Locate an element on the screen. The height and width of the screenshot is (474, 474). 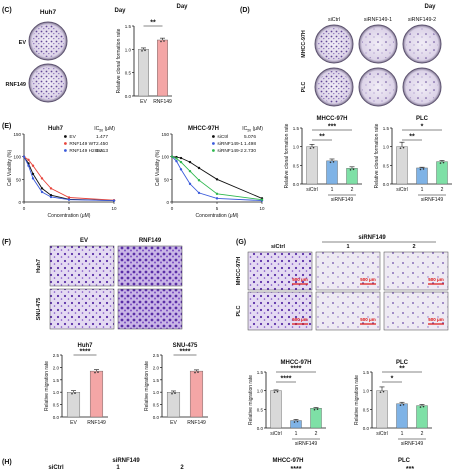
panel-e-left-legend-marker is located at coordinates (65, 150).